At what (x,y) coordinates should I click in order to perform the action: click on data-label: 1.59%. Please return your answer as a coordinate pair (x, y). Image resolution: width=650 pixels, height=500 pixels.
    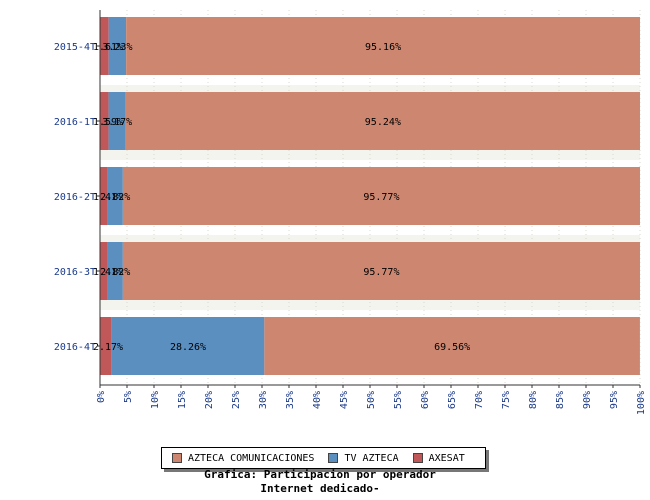
    Looking at the image, I should click on (108, 122).